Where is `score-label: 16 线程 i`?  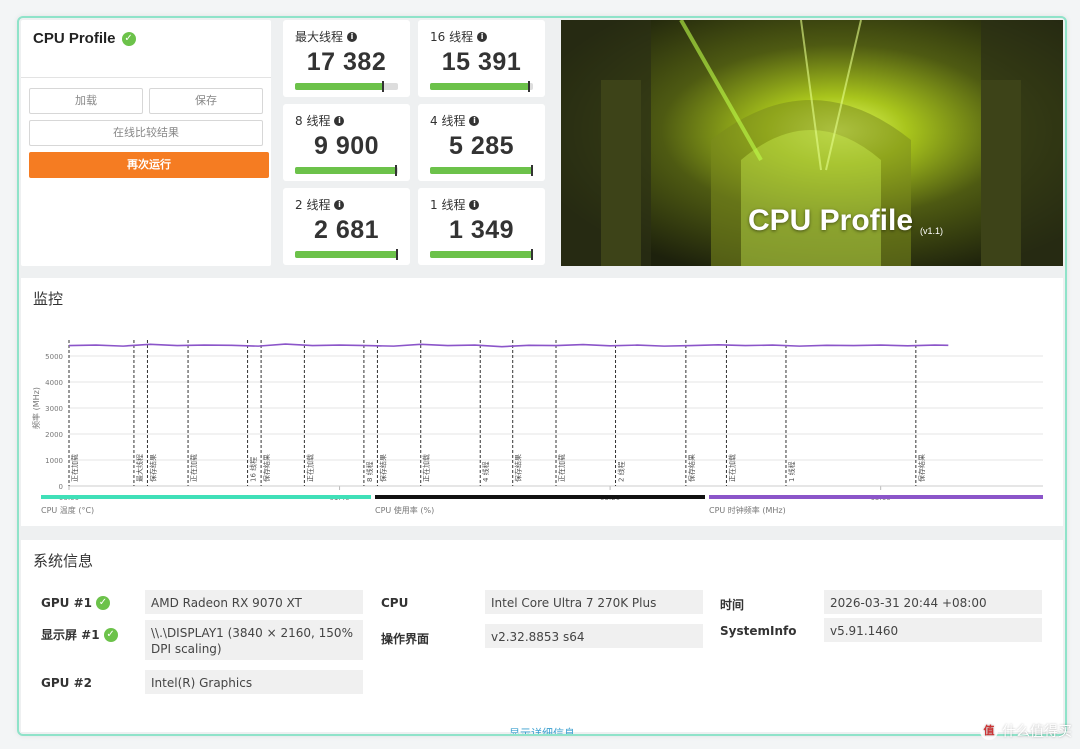 score-label: 16 线程 i is located at coordinates (459, 36).